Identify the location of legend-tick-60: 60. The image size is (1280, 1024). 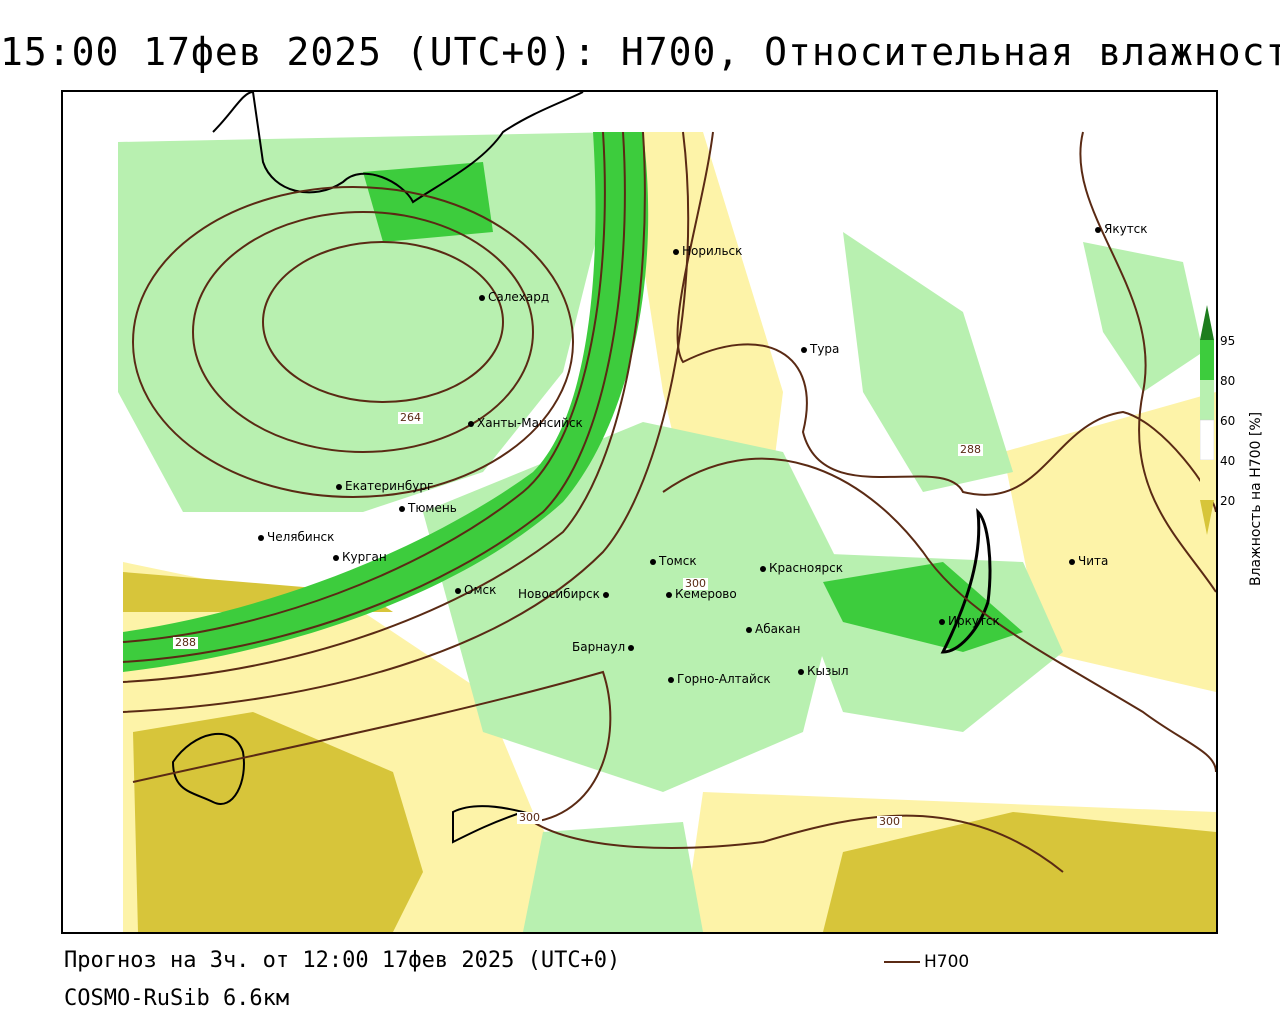
(1228, 421).